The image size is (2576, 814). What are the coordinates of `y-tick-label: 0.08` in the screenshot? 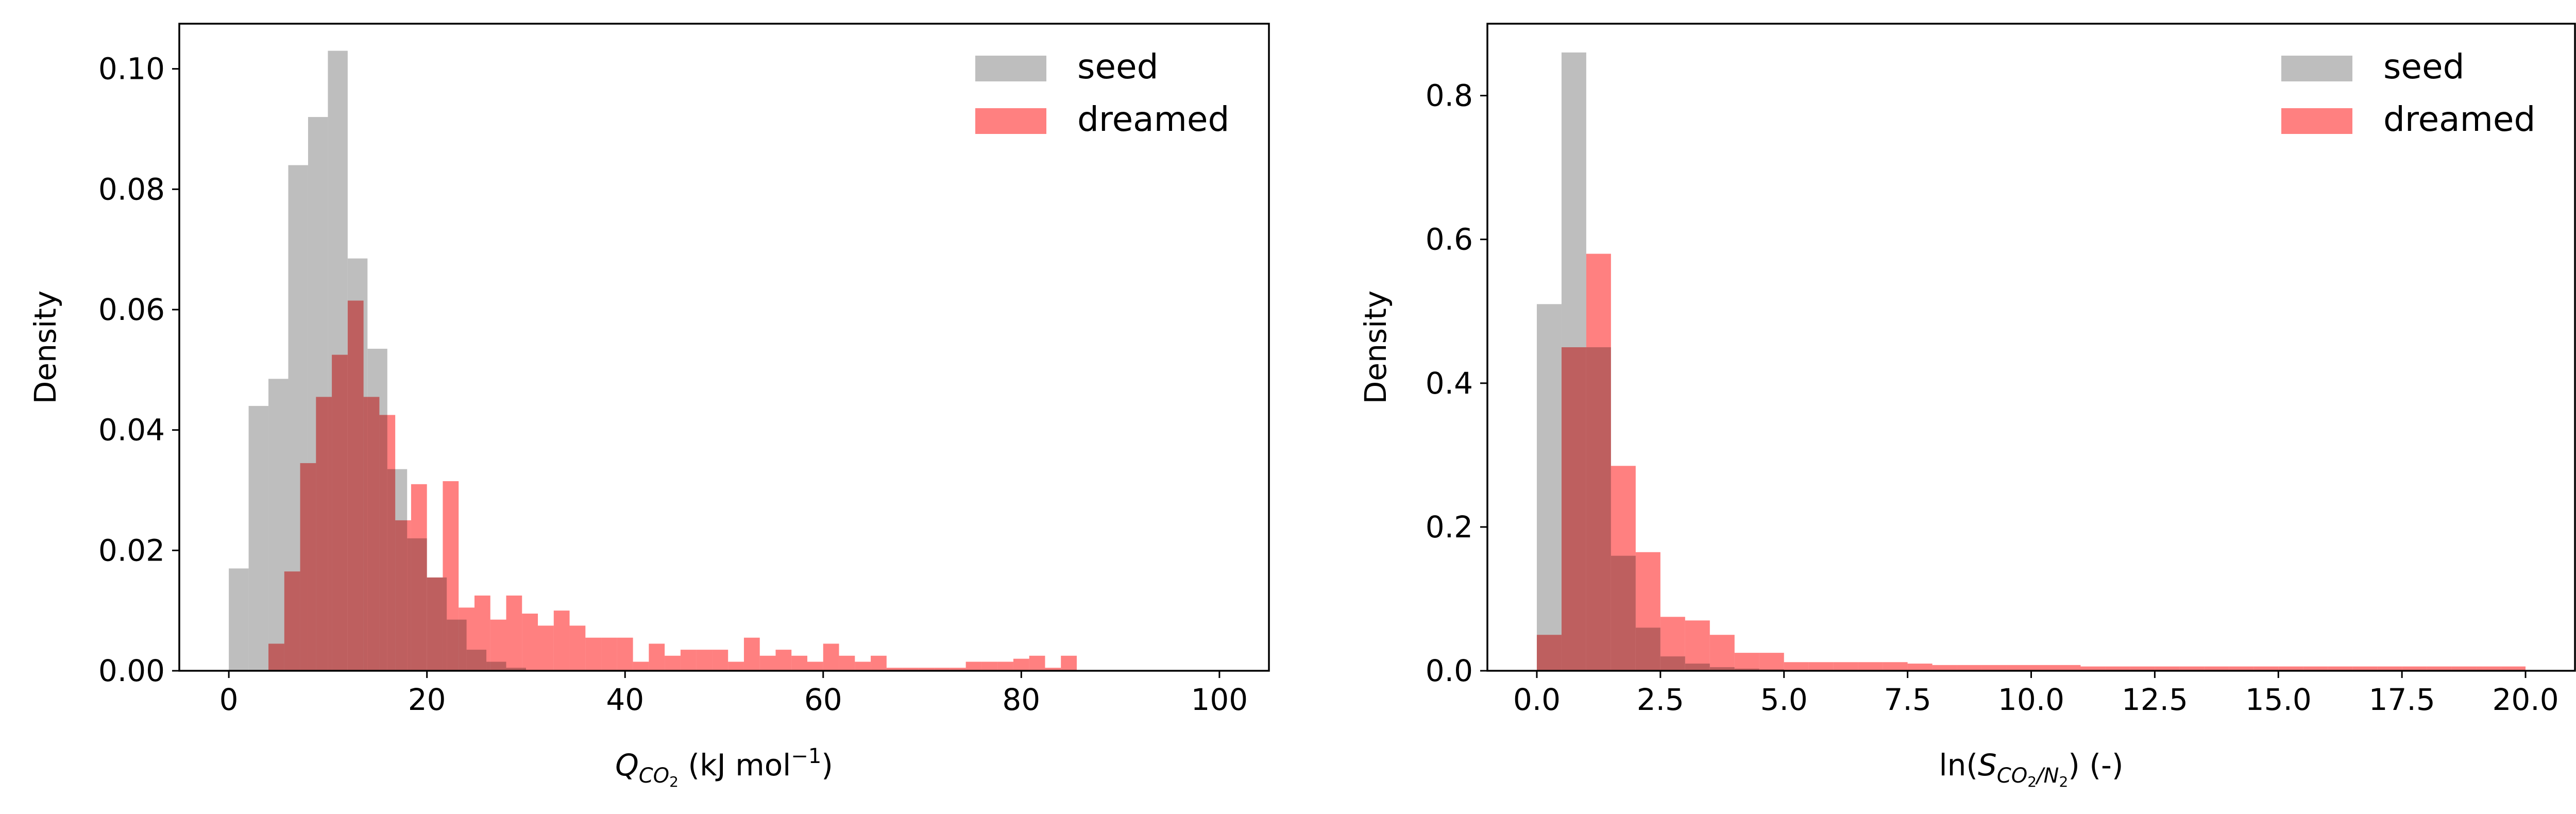 It's located at (131, 189).